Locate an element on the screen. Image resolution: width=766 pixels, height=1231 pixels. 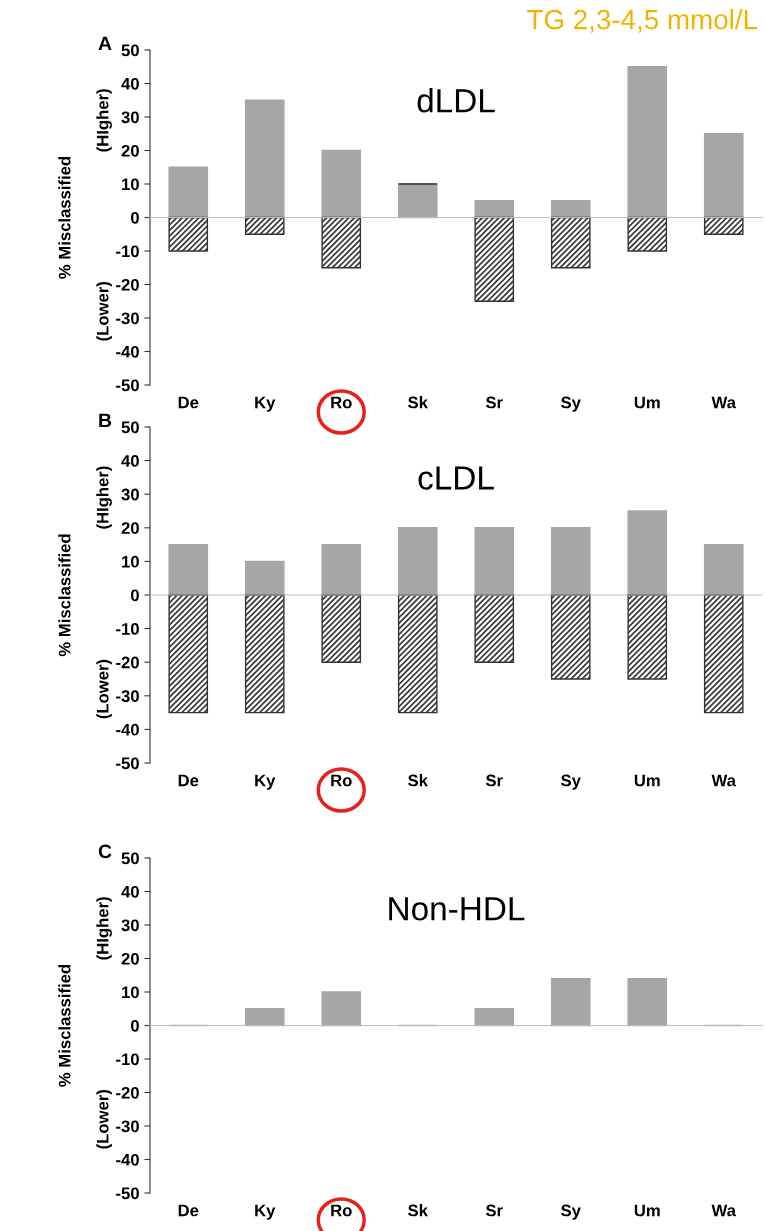
text: A is located at coordinates (105, 43).